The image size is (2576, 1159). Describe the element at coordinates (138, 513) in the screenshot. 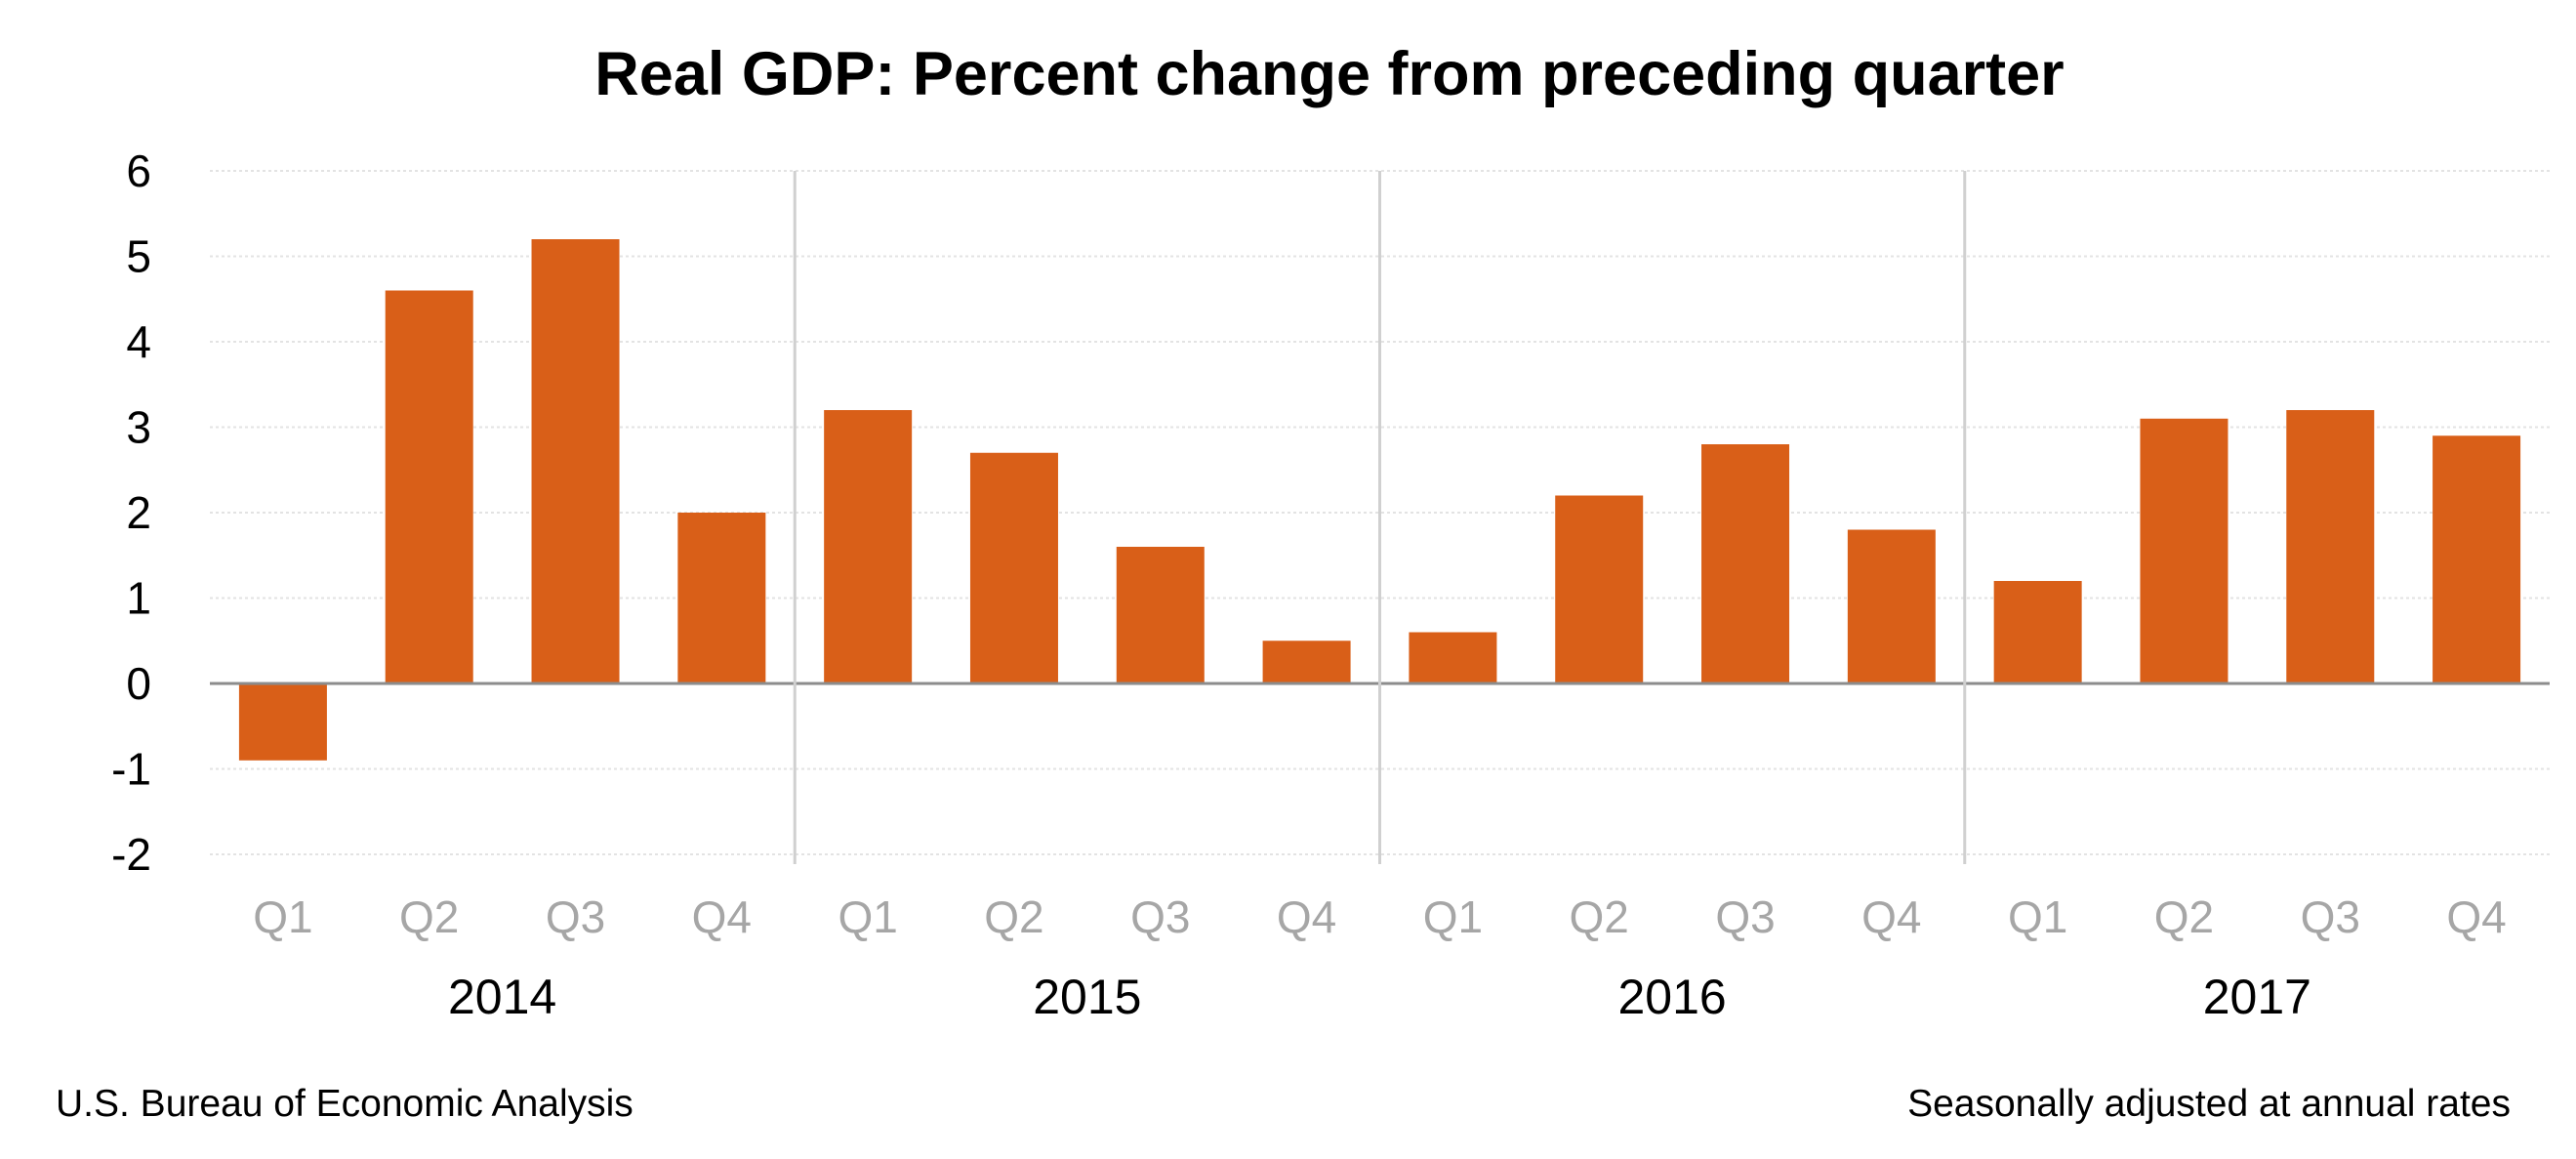

I see `y-tick-label: 2` at that location.